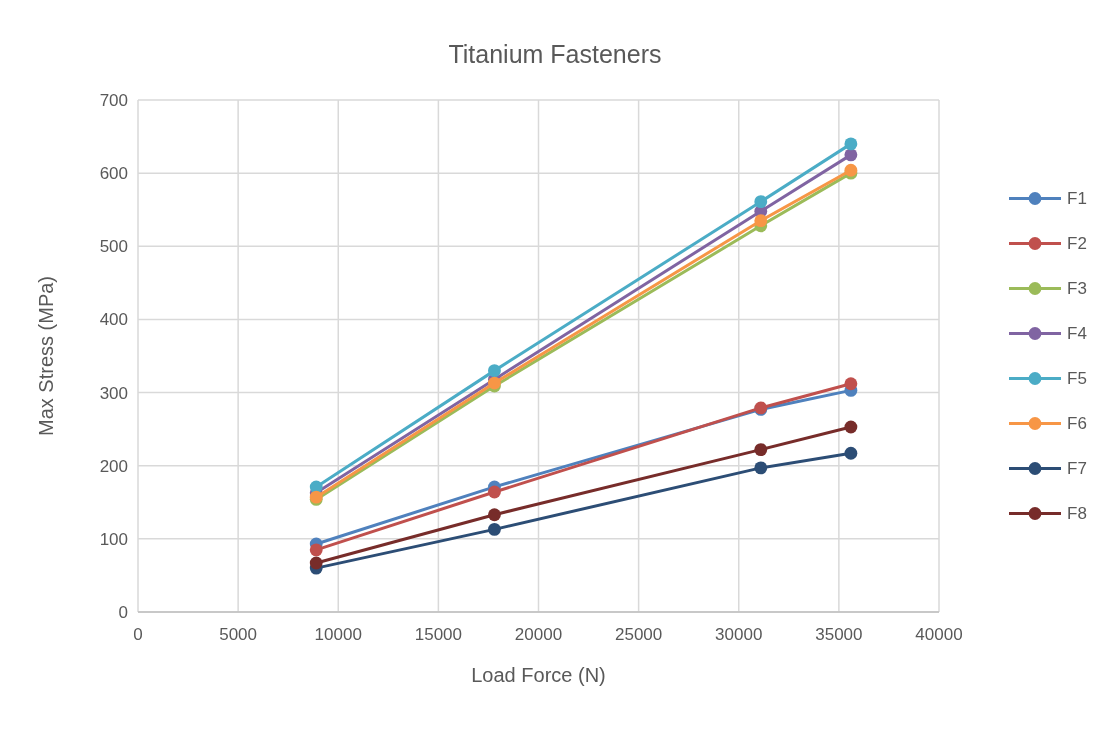  I want to click on legend-label: F2, so click(1077, 244).